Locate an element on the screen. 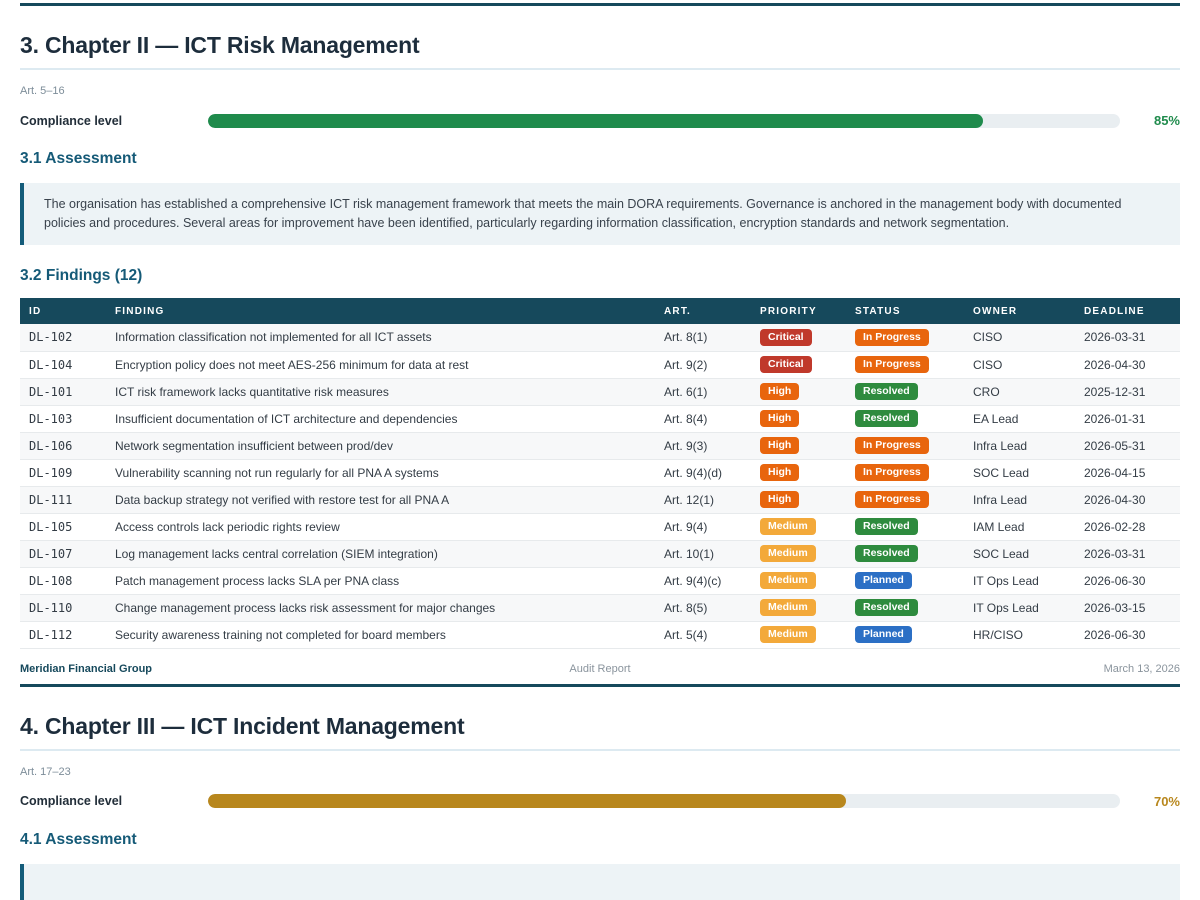 The height and width of the screenshot is (900, 1200). finding-id: DL-106 is located at coordinates (63, 446).